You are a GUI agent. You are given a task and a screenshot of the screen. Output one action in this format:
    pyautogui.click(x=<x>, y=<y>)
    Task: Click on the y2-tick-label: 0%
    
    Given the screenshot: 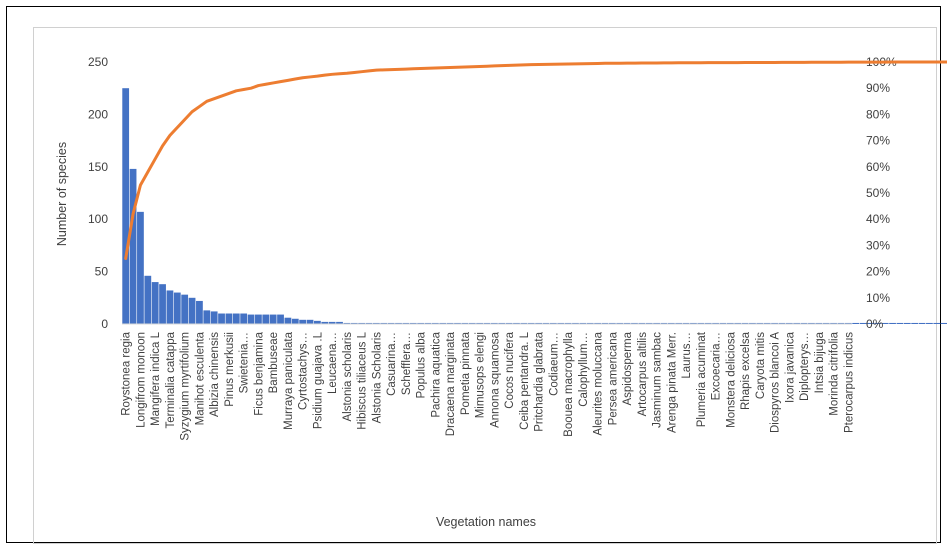 What is the action you would take?
    pyautogui.click(x=875, y=324)
    